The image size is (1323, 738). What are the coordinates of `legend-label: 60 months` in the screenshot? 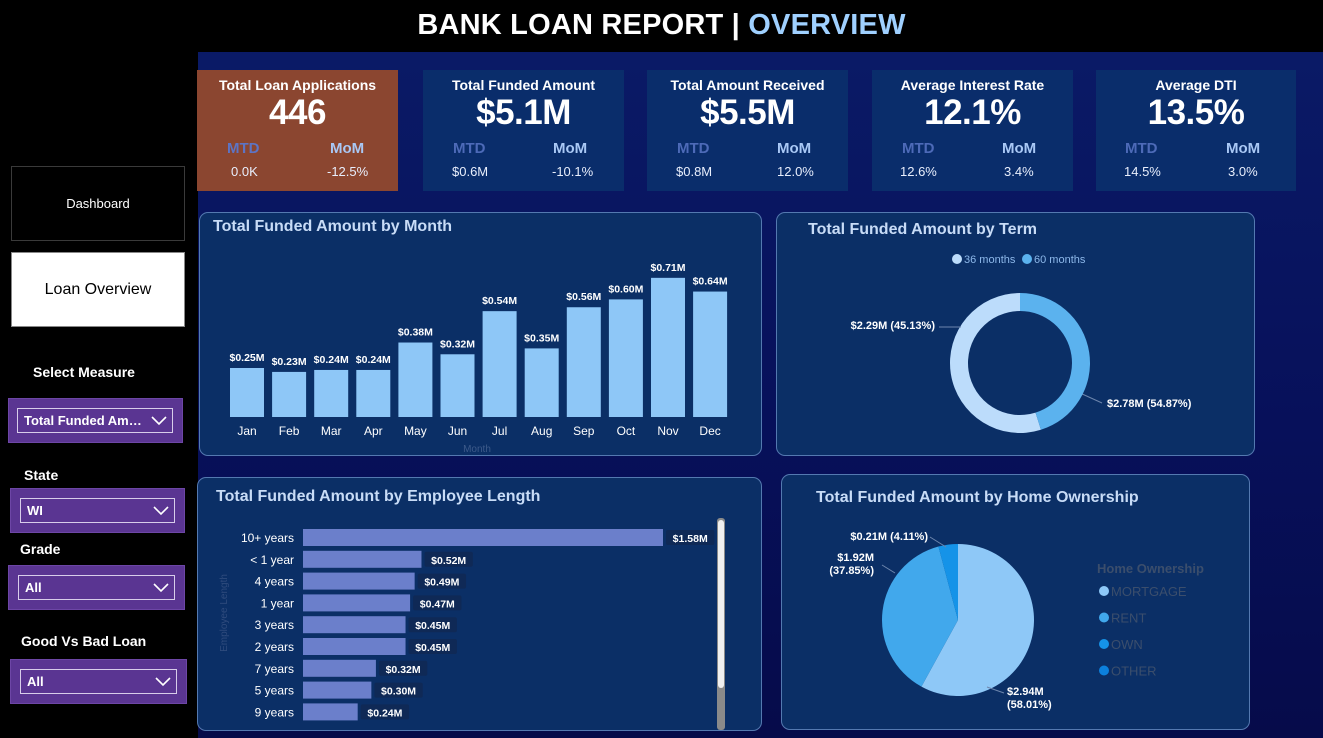 It's located at (1060, 260).